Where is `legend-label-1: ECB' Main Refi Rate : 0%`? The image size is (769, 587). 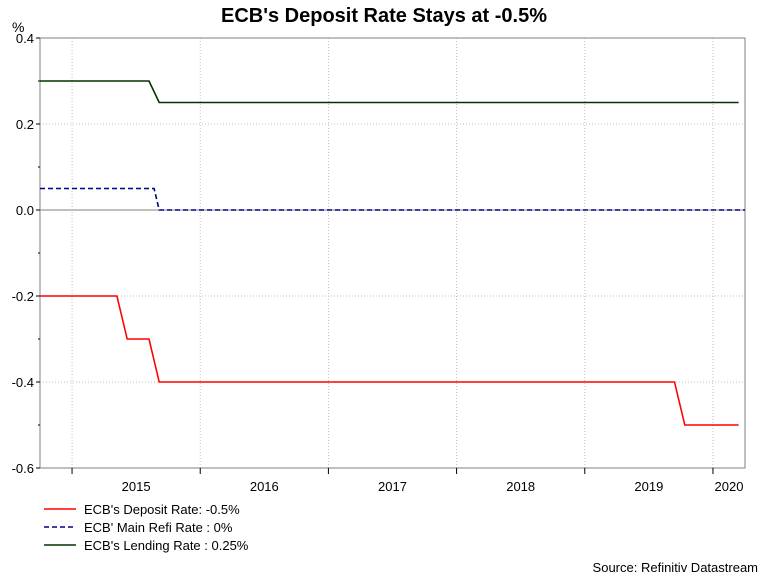 legend-label-1: ECB' Main Refi Rate : 0% is located at coordinates (158, 527).